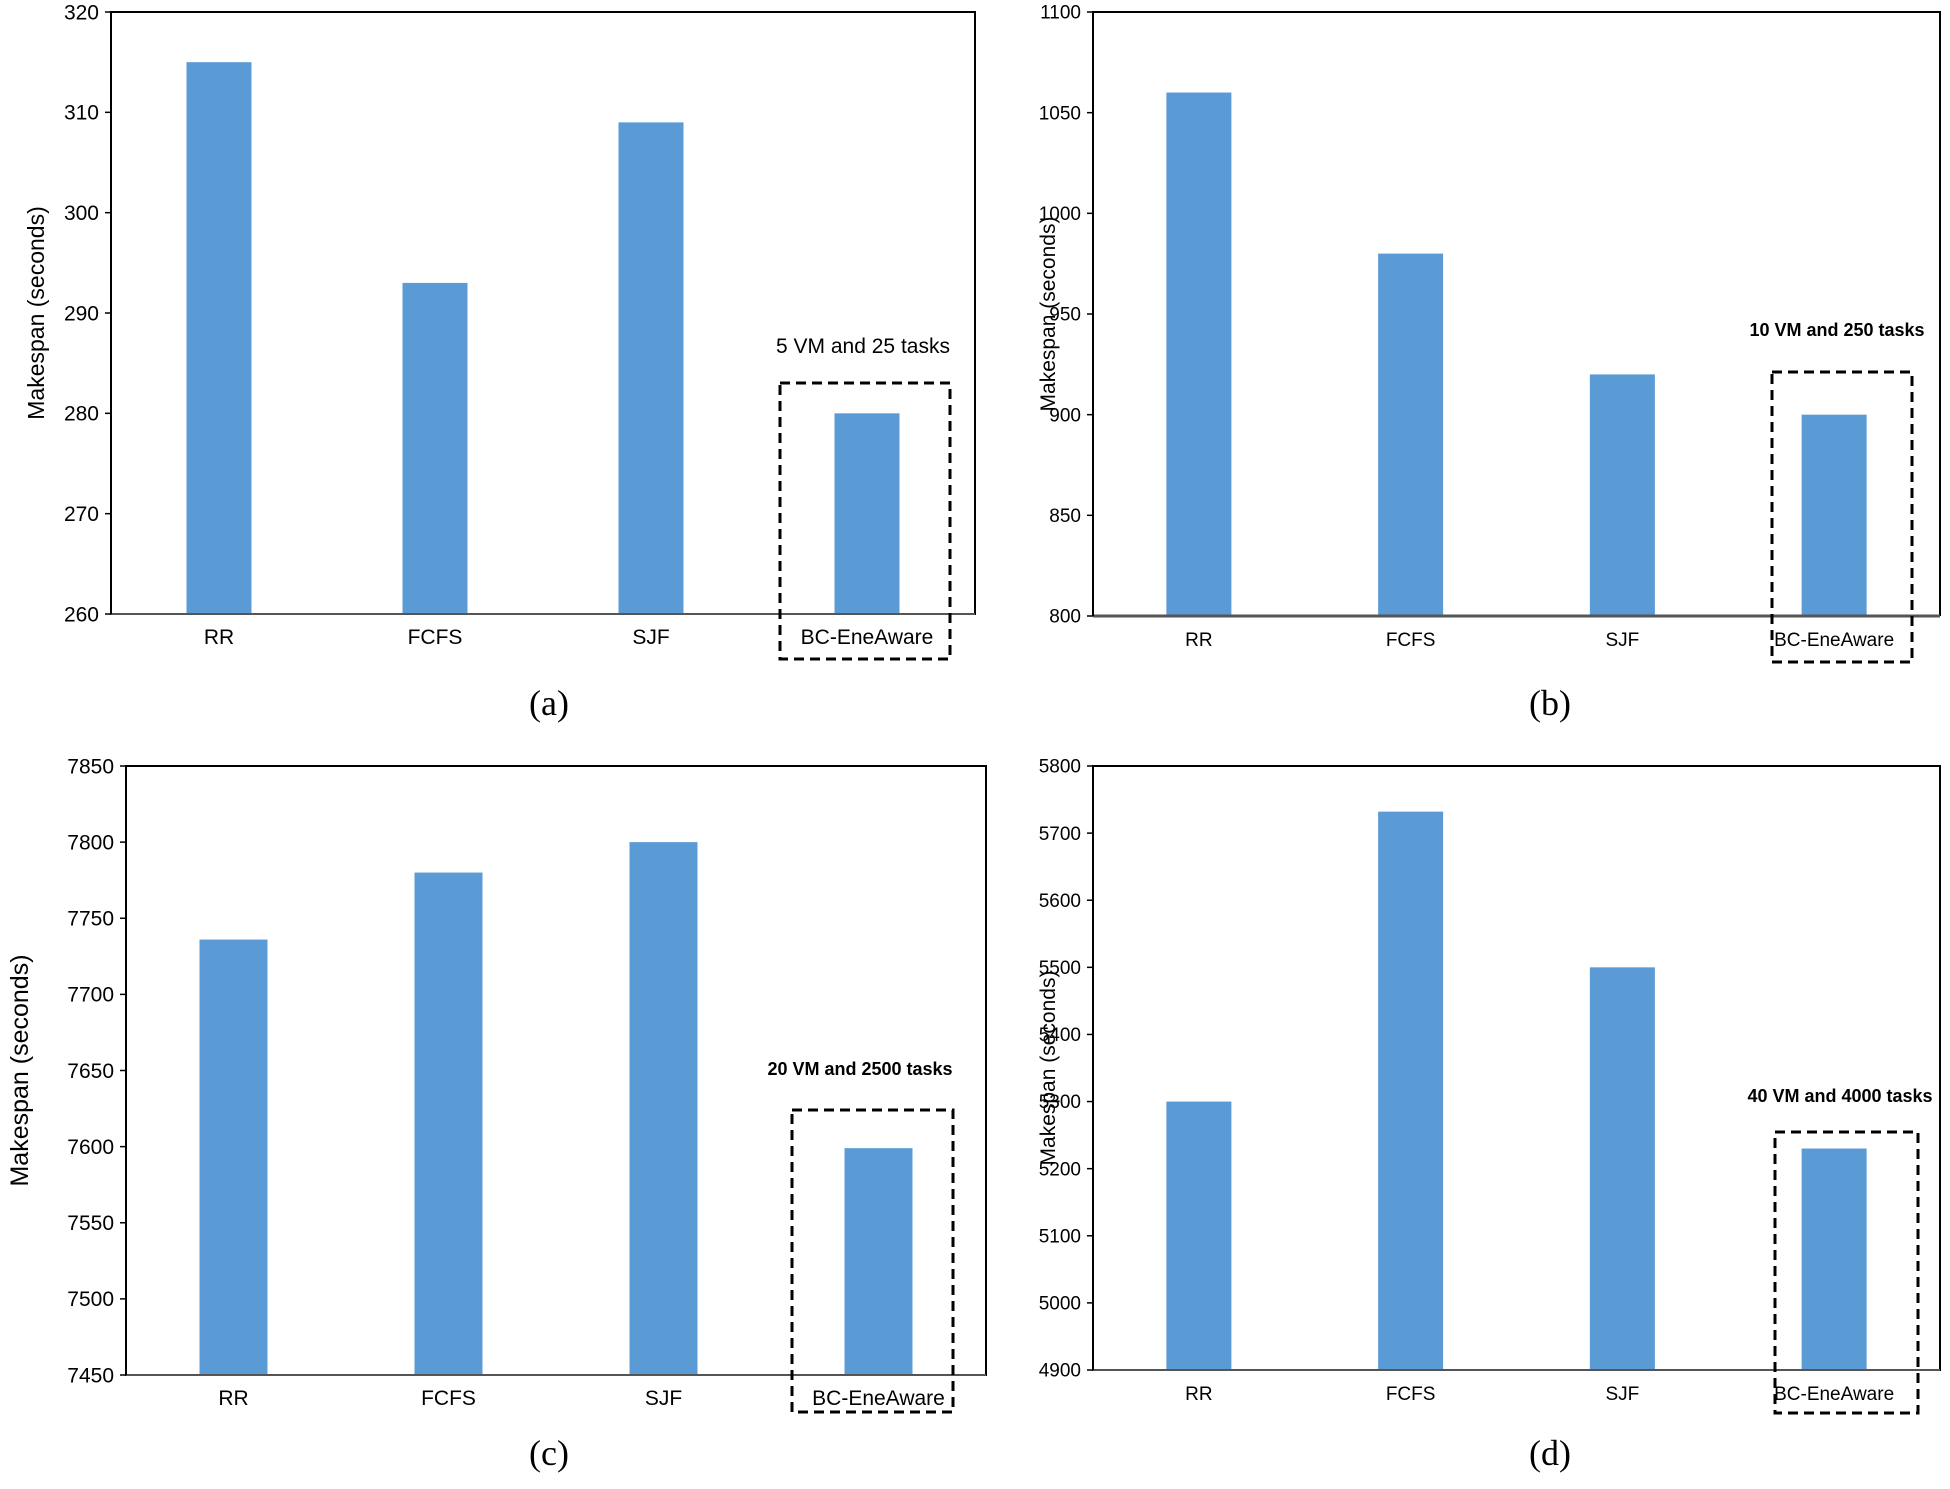 Image resolution: width=1950 pixels, height=1489 pixels. What do you see at coordinates (549, 703) in the screenshot?
I see `panel-caption: (a)` at bounding box center [549, 703].